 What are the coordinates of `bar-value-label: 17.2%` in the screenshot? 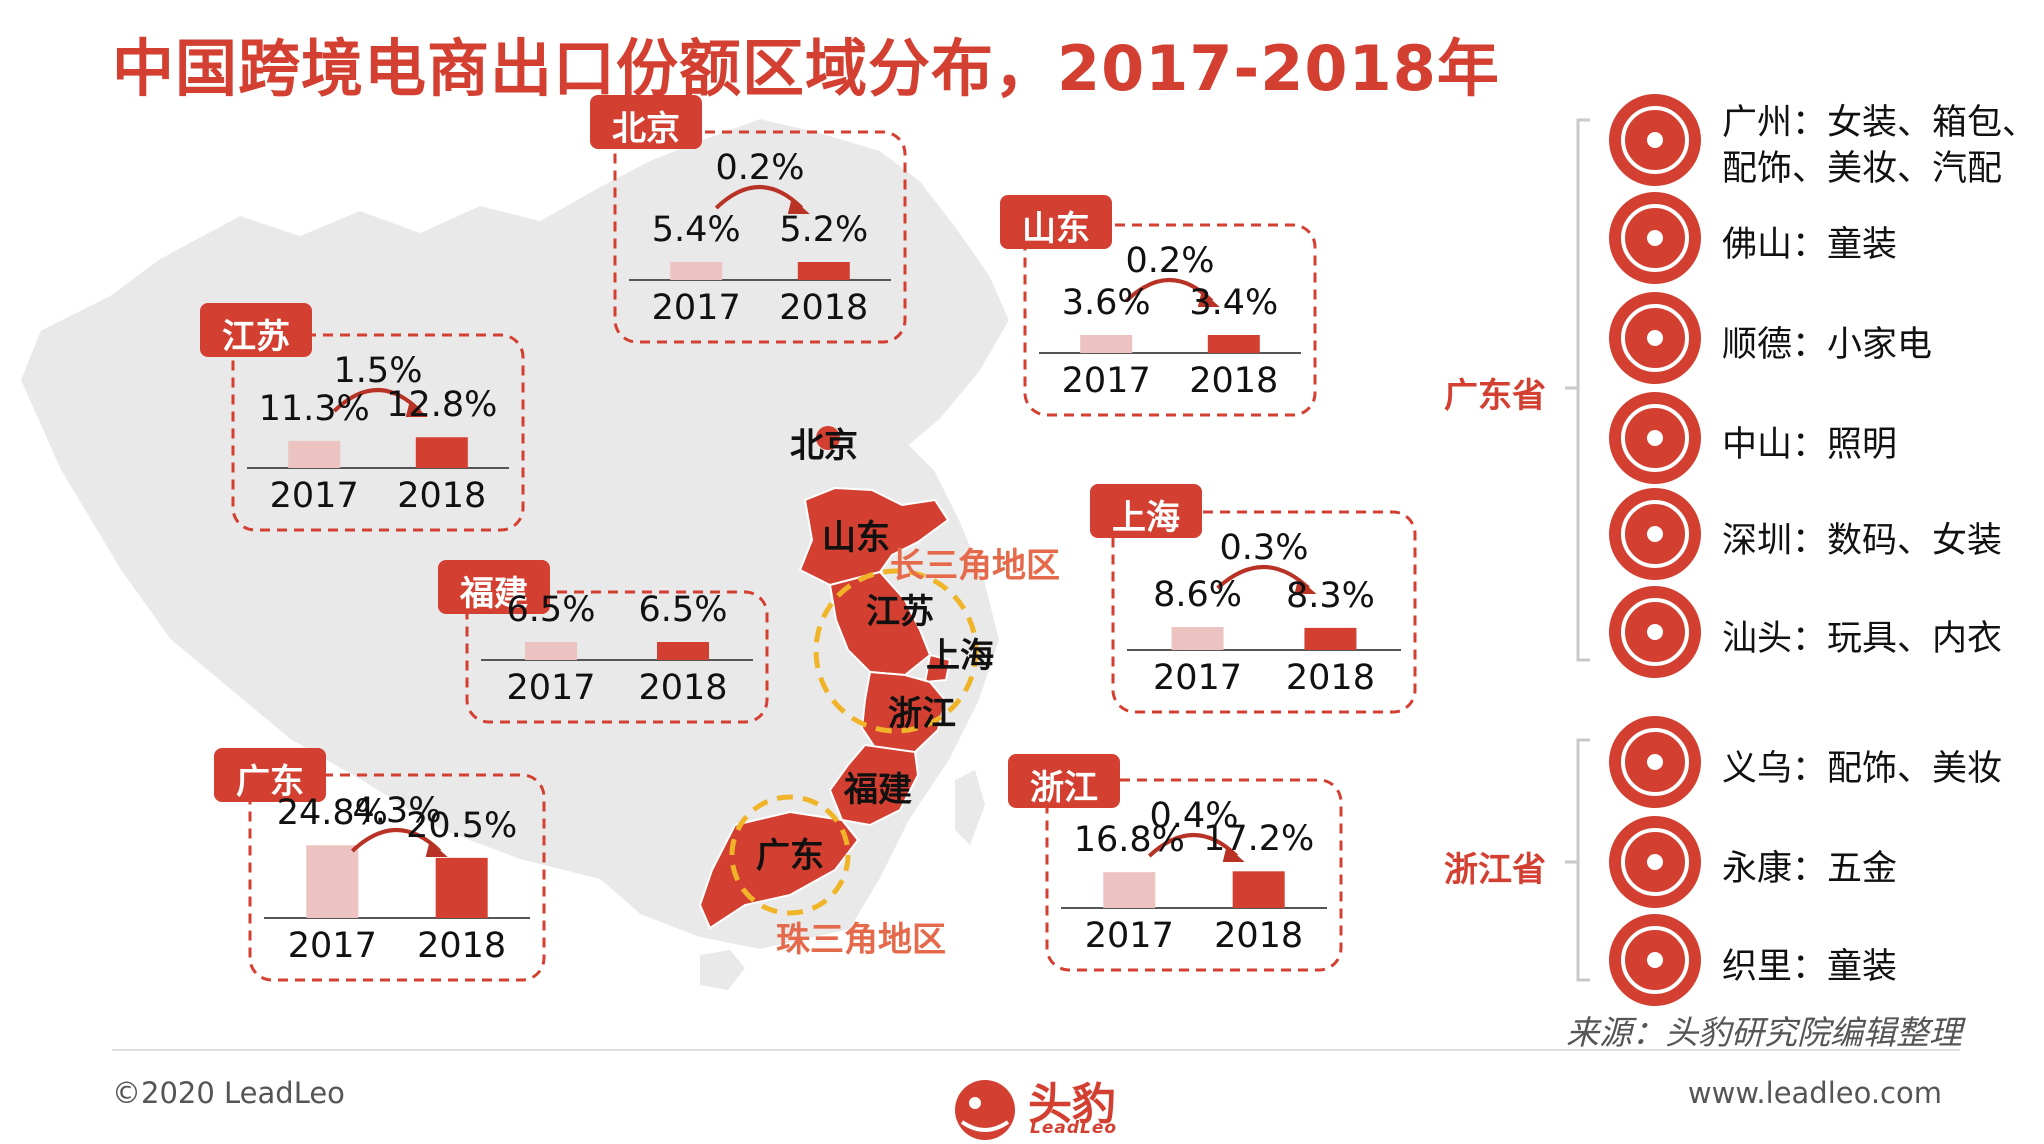 It's located at (1259, 839).